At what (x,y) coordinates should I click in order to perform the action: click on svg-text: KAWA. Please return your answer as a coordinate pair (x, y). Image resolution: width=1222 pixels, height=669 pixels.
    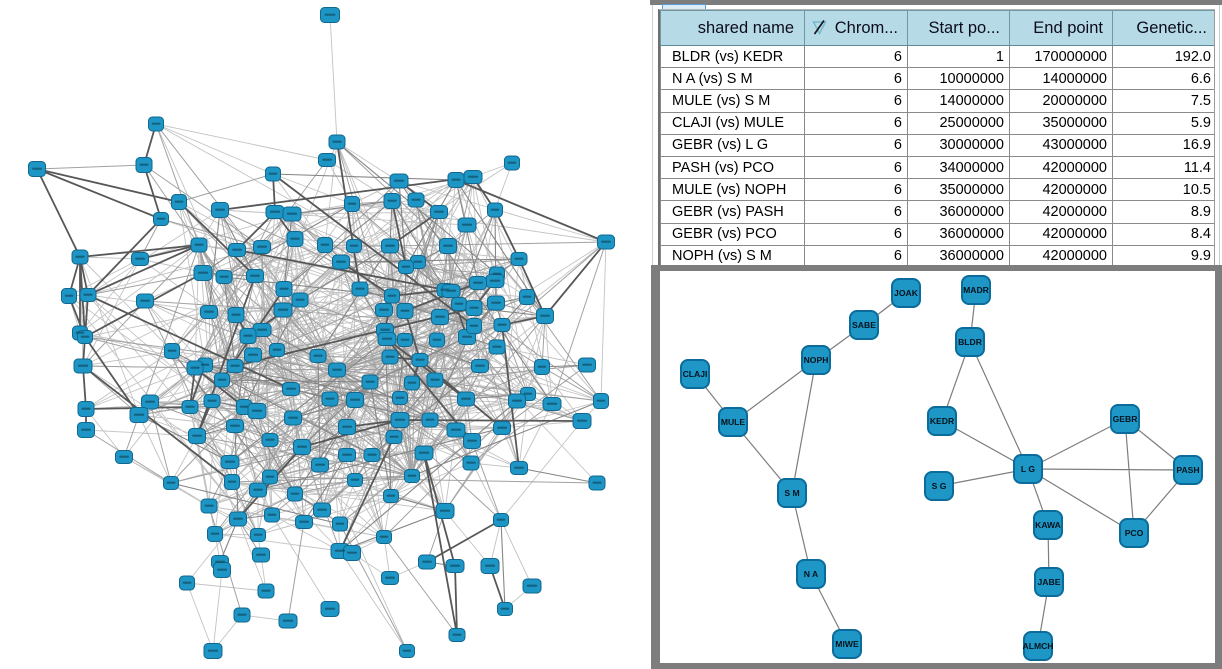
    Looking at the image, I should click on (1048, 525).